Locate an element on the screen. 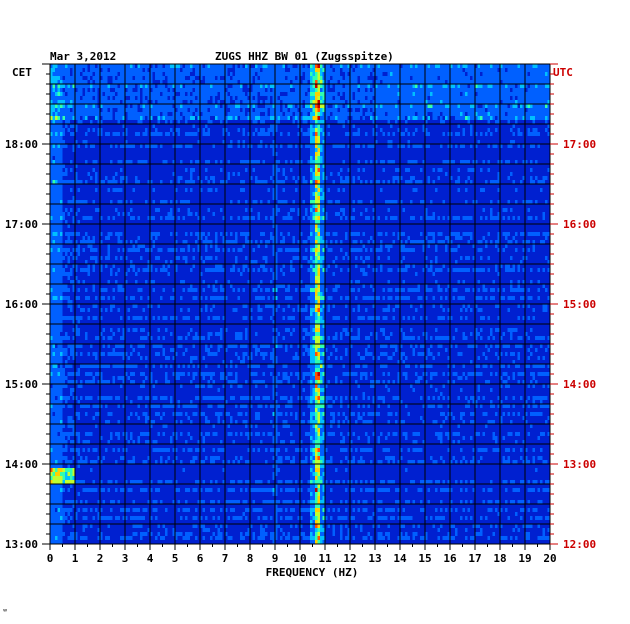  right-tick-label: 15:00 is located at coordinates (579, 304).